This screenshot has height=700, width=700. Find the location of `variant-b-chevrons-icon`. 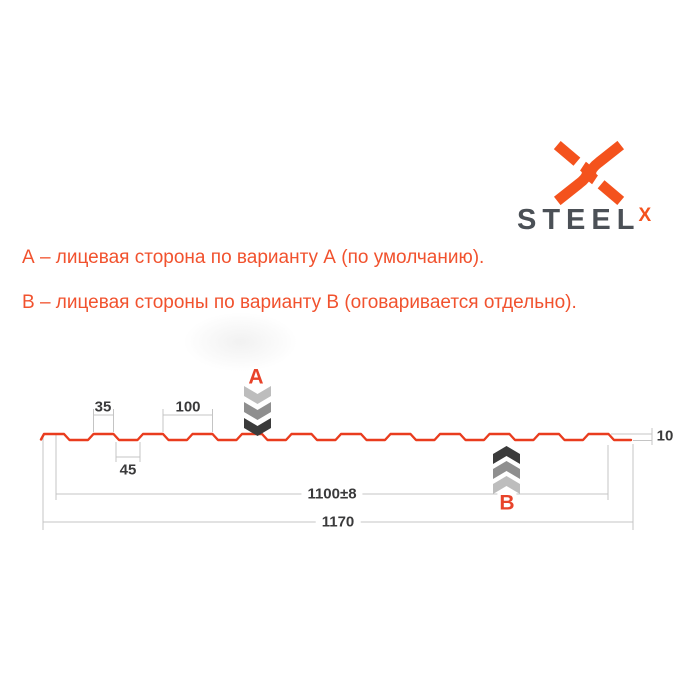

variant-b-chevrons-icon is located at coordinates (506, 470).